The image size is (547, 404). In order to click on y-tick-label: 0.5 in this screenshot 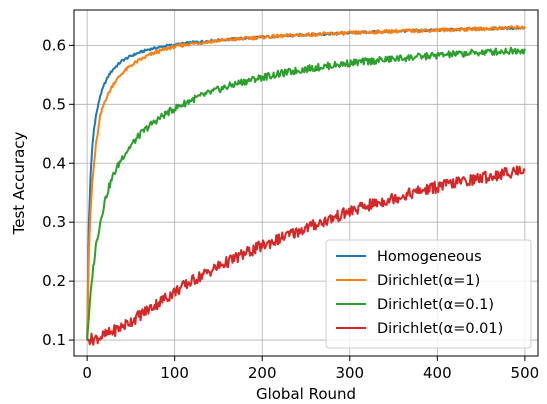, I will do `click(54, 104)`.